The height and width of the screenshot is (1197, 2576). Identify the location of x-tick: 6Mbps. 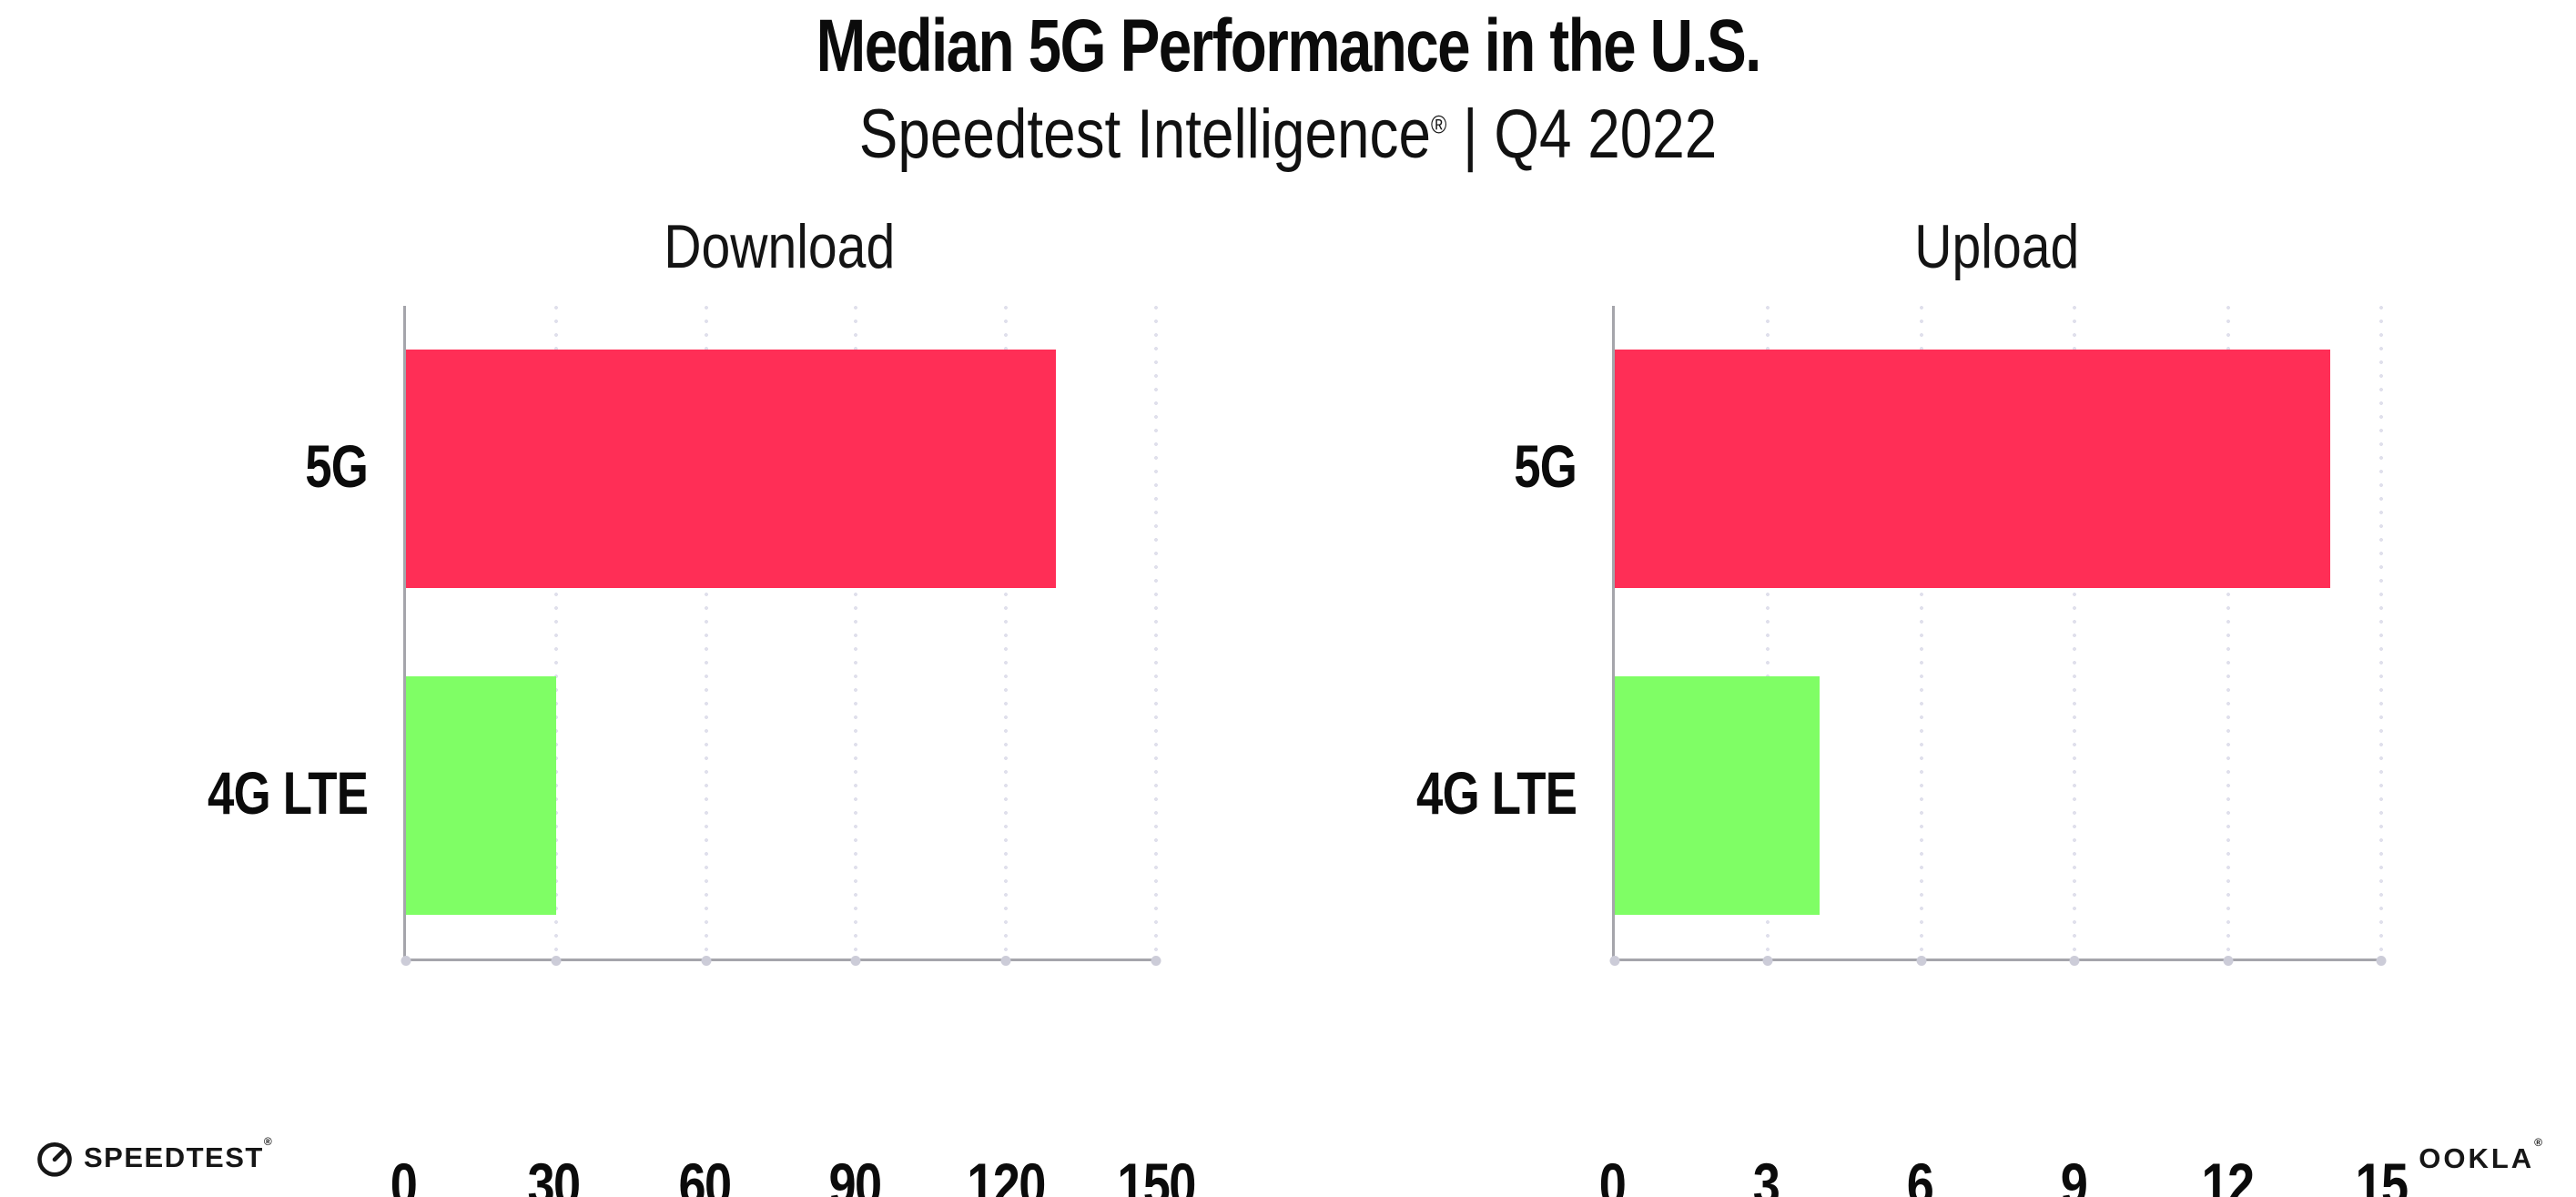
(1919, 1176).